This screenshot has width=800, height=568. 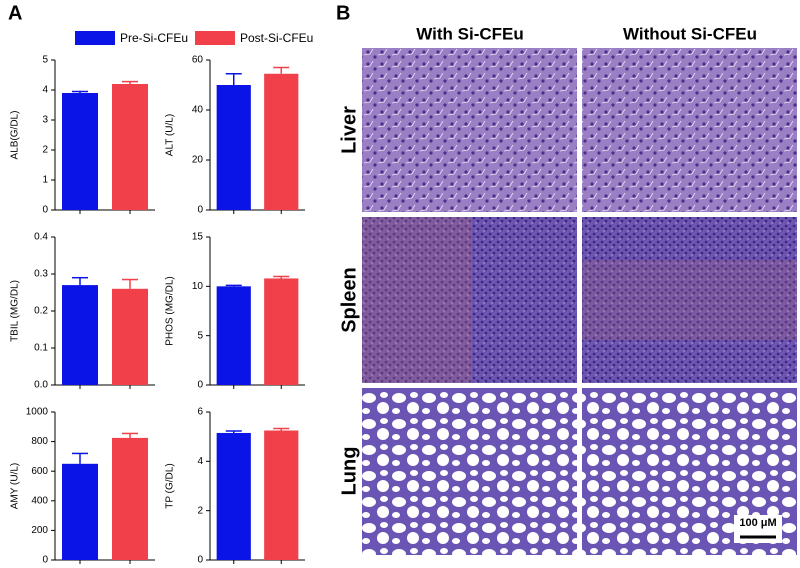 I want to click on scale-bar-label: 100 μM, so click(x=757, y=523).